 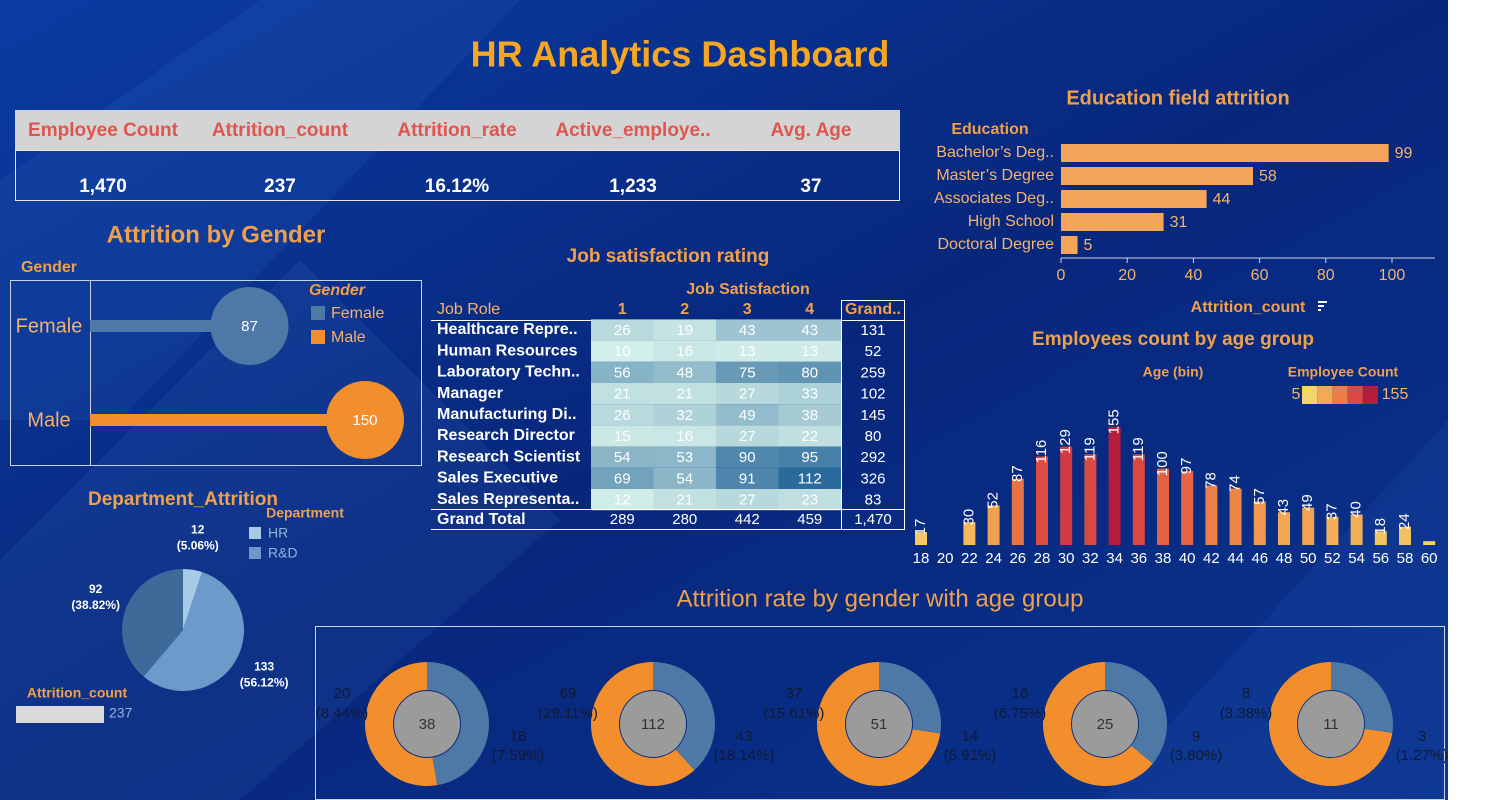 What do you see at coordinates (1283, 507) in the screenshot?
I see `value-label: 43` at bounding box center [1283, 507].